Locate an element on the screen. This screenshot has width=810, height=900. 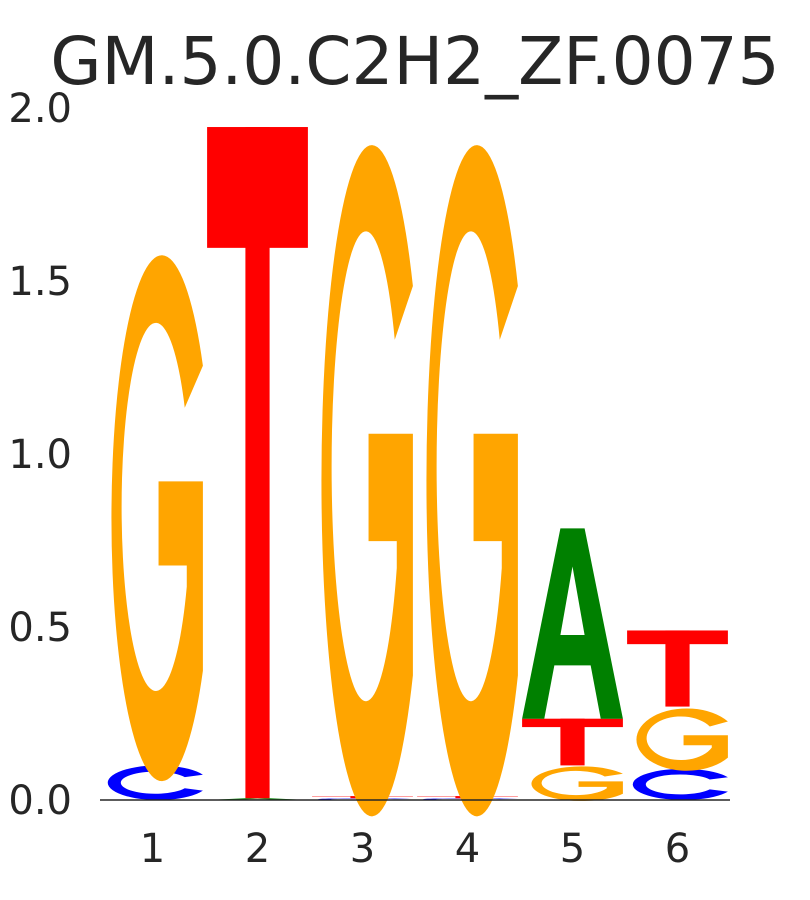
y-tick-label: 0.0 is located at coordinates (40, 801).